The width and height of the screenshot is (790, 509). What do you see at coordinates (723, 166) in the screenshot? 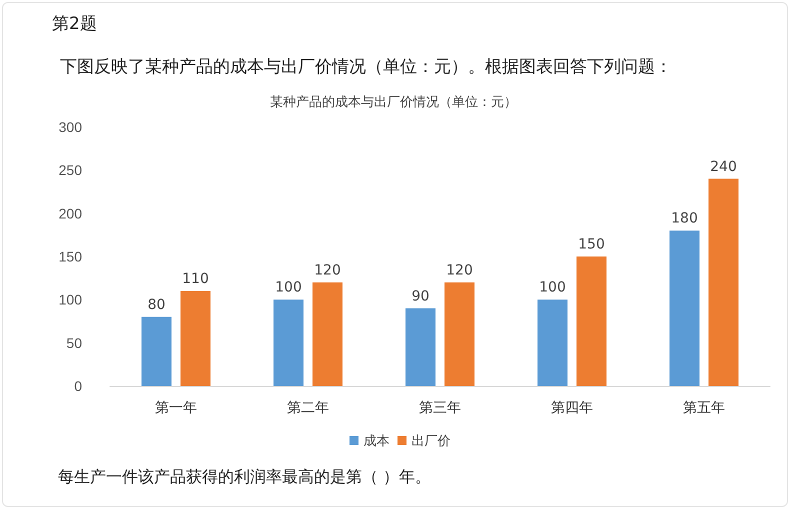
I see `data-label: 240` at bounding box center [723, 166].